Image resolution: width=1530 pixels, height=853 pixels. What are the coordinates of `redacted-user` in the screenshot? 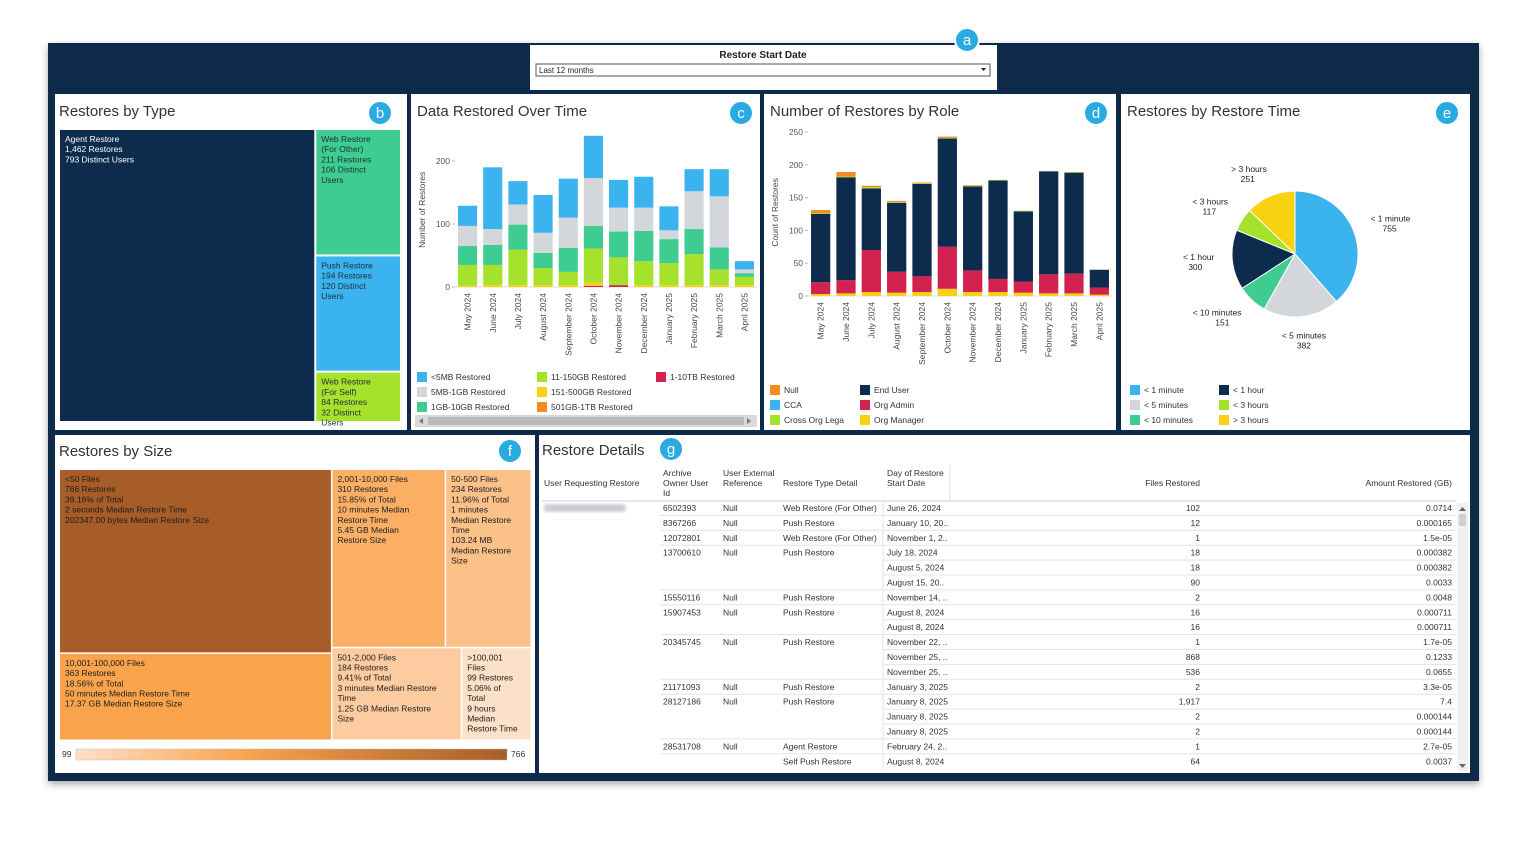 It's located at (585, 508).